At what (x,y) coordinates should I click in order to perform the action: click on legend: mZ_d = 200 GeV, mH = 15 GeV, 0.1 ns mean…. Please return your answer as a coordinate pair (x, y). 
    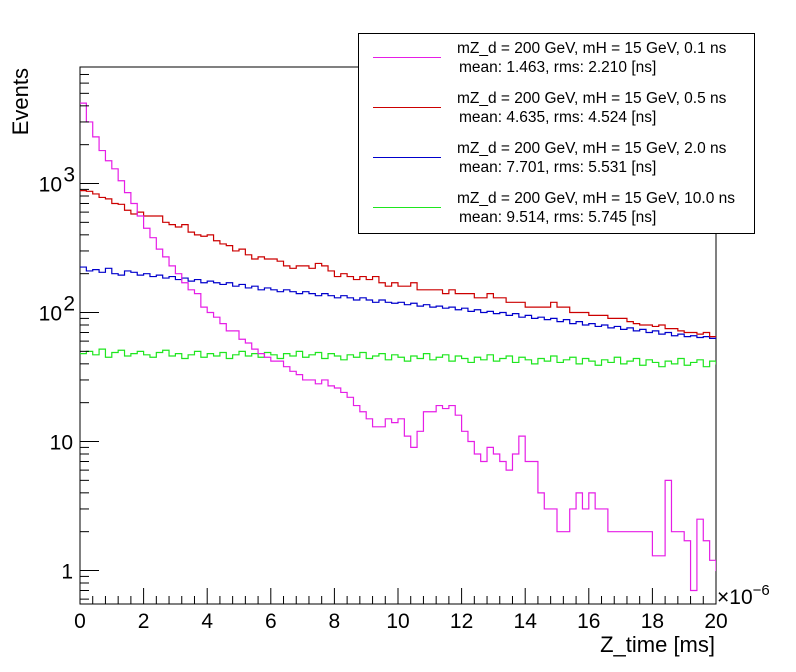
    Looking at the image, I should click on (556, 133).